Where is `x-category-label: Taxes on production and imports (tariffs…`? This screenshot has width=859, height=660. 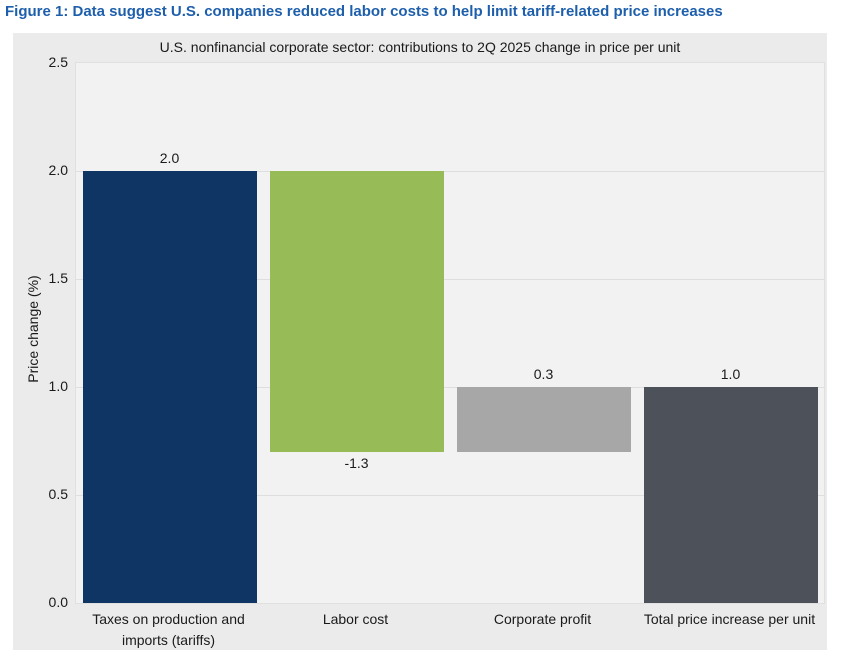 x-category-label: Taxes on production and imports (tariffs… is located at coordinates (168, 629).